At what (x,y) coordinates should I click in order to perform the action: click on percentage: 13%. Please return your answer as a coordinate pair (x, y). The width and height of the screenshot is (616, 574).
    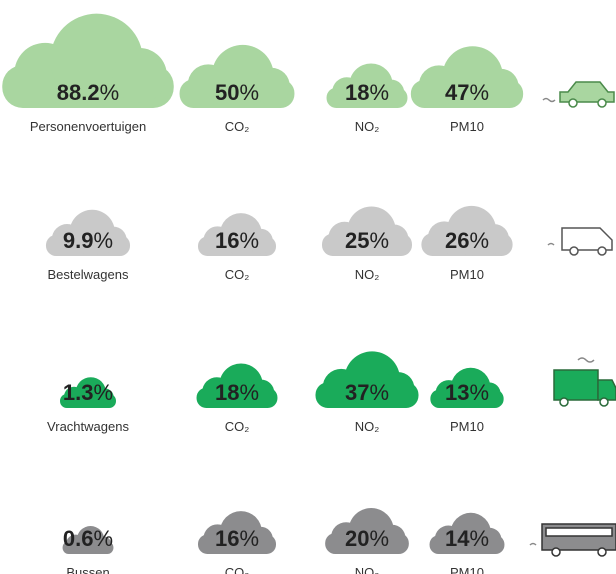
    Looking at the image, I should click on (467, 392).